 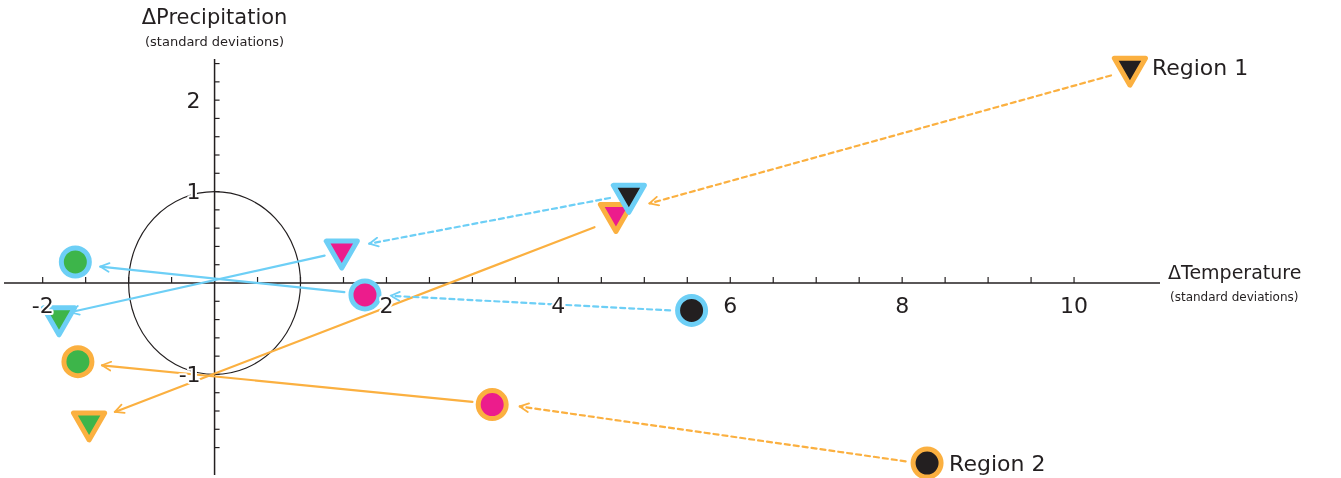 What do you see at coordinates (42, 305) in the screenshot?
I see `x-tick-label: -2` at bounding box center [42, 305].